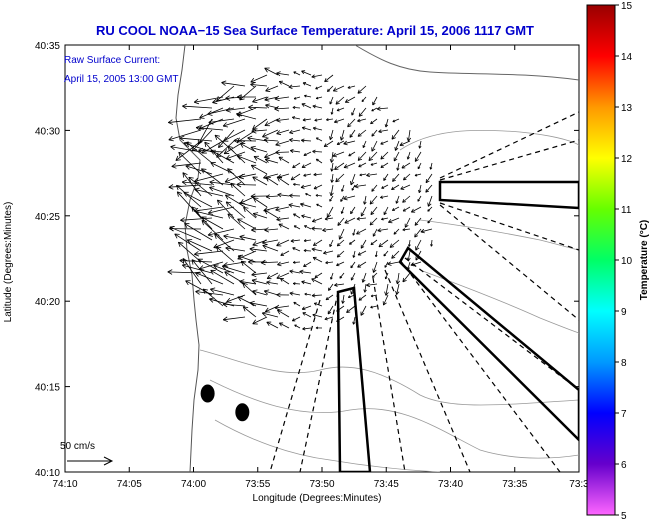 The image size is (651, 519). Describe the element at coordinates (47, 473) in the screenshot. I see `y-tick-label: 40:10` at that location.